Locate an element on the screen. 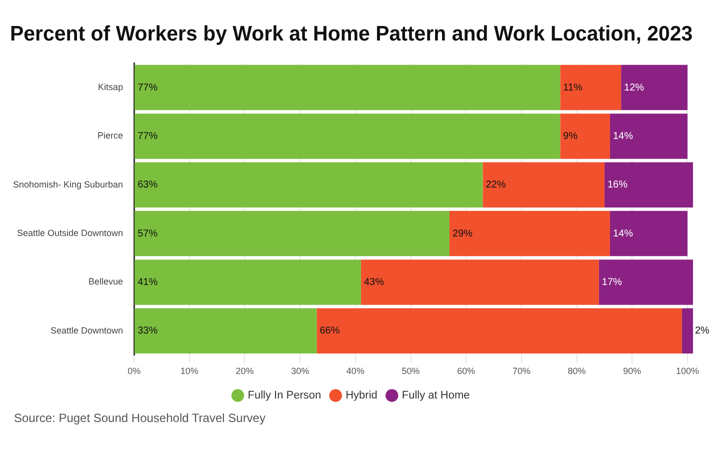 This screenshot has width=717, height=451. legend-label: Fully In Person is located at coordinates (285, 396).